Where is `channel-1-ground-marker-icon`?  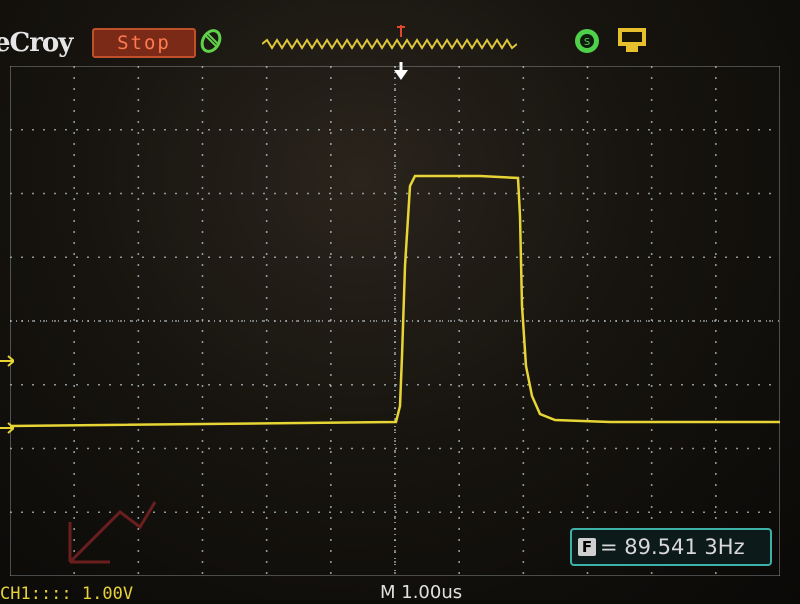 channel-1-ground-marker-icon is located at coordinates (8, 428).